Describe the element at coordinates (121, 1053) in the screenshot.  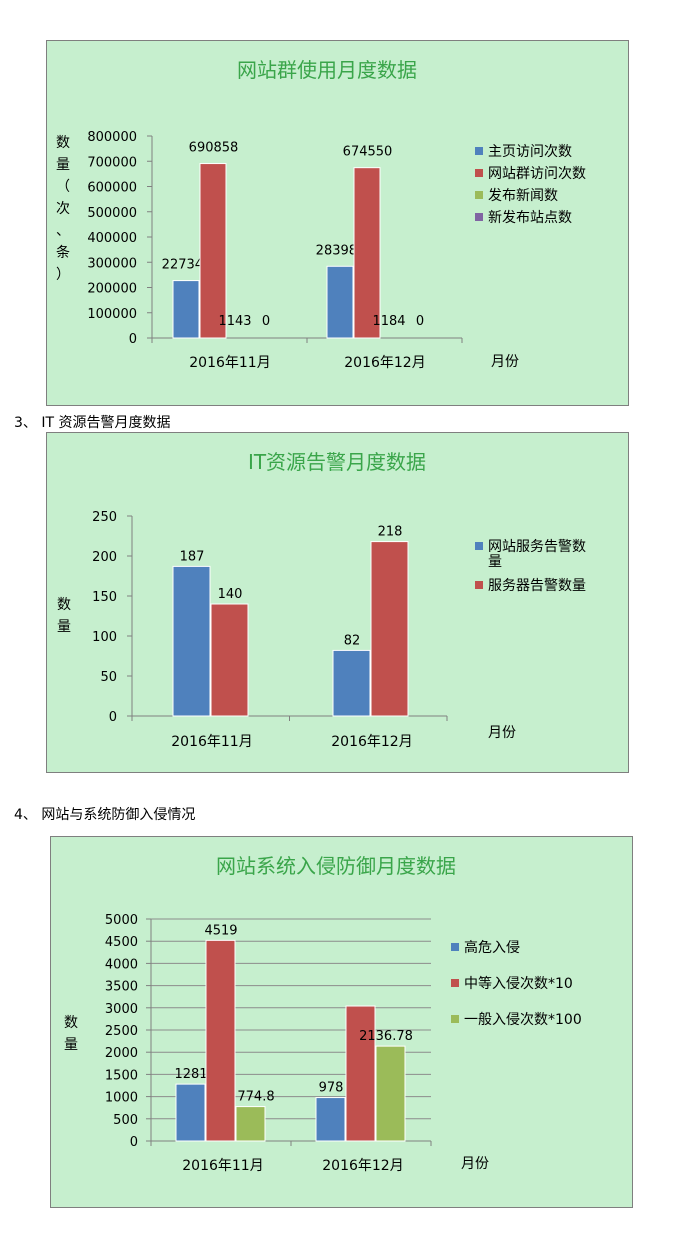
I see `y-tick-label: 2000` at that location.